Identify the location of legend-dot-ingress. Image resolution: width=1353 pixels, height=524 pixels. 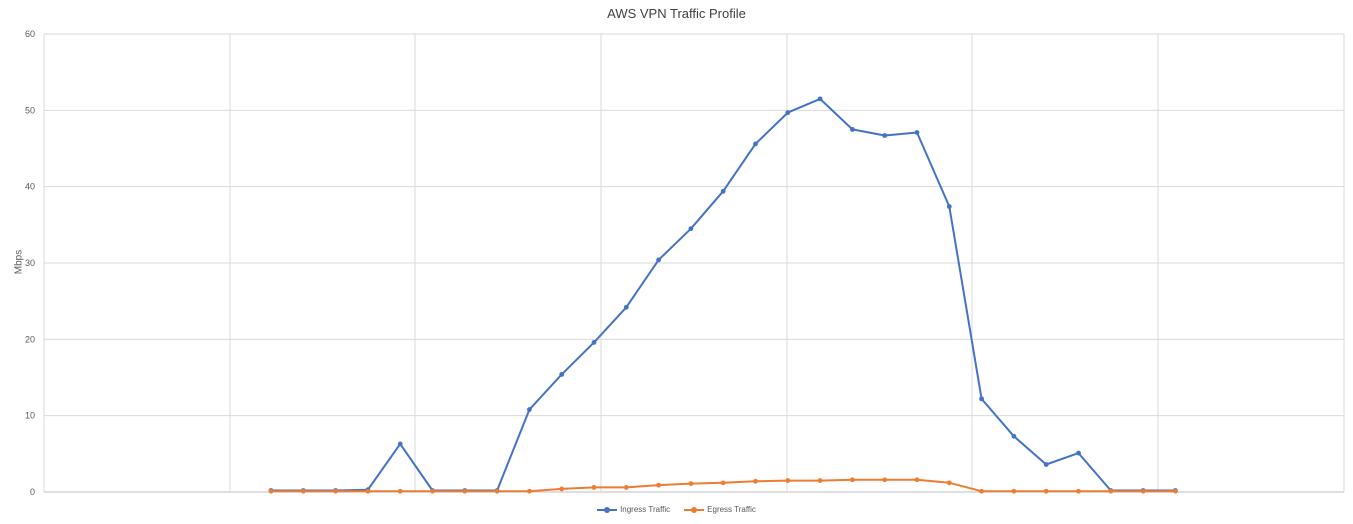
(607, 509).